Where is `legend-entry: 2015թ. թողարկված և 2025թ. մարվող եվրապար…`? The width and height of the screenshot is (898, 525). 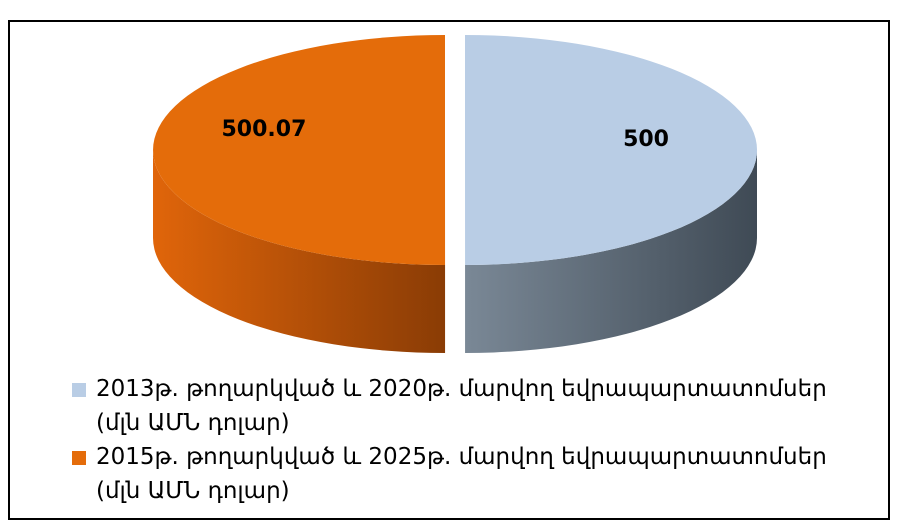 legend-entry: 2015թ. թողարկված և 2025թ. մարվող եվրապար… is located at coordinates (470, 474).